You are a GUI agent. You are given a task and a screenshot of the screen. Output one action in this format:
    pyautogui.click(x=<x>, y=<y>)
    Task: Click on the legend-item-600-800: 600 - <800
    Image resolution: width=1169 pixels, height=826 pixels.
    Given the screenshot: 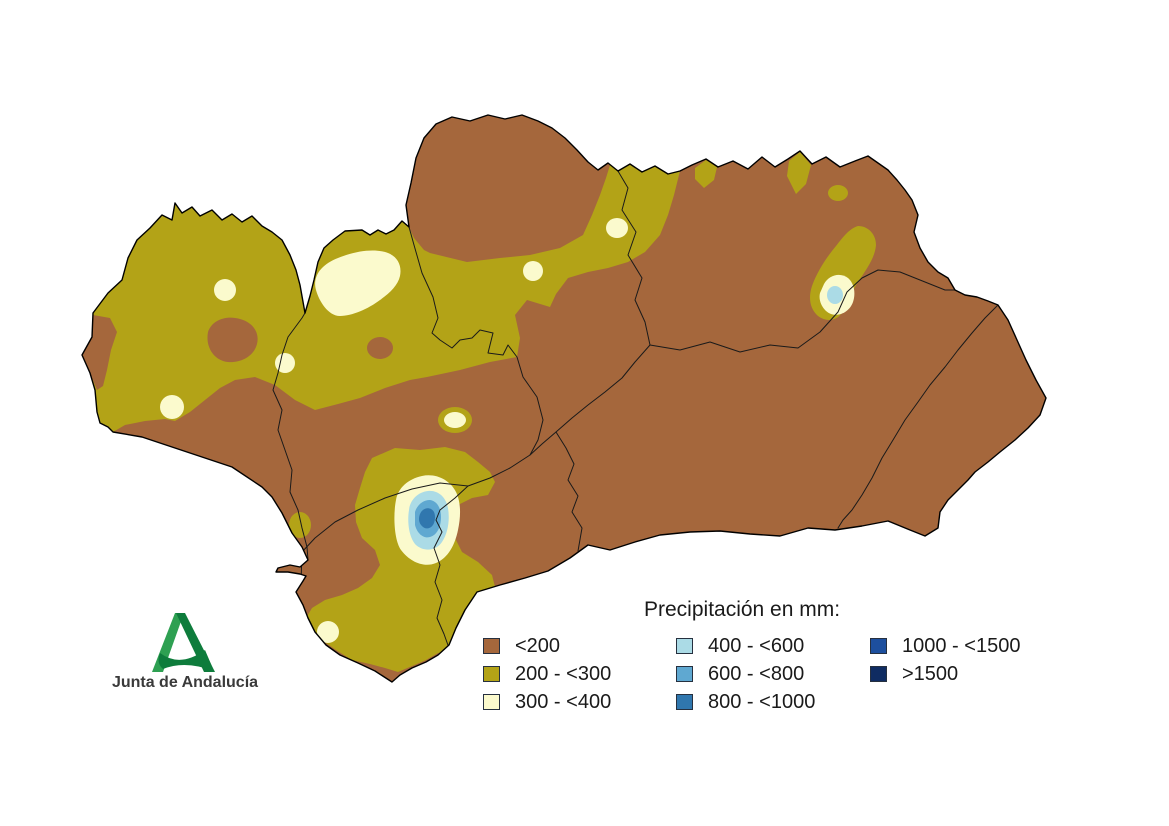 What is the action you would take?
    pyautogui.click(x=740, y=673)
    